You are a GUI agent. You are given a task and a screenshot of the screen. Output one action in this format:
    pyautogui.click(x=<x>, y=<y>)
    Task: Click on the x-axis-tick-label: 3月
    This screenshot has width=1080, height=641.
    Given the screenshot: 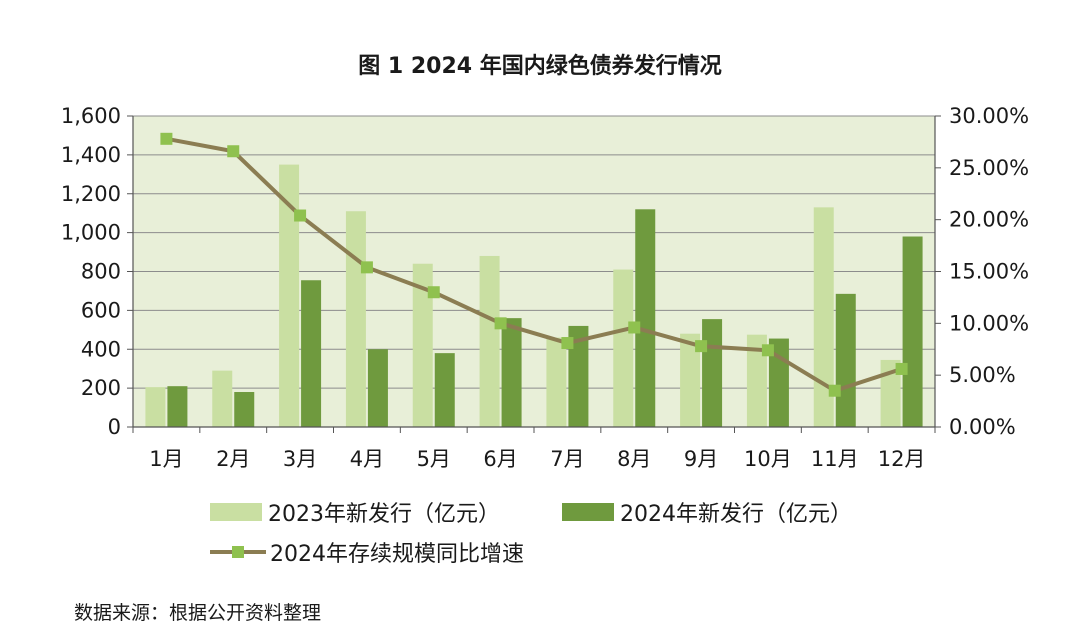 What is the action you would take?
    pyautogui.click(x=300, y=459)
    